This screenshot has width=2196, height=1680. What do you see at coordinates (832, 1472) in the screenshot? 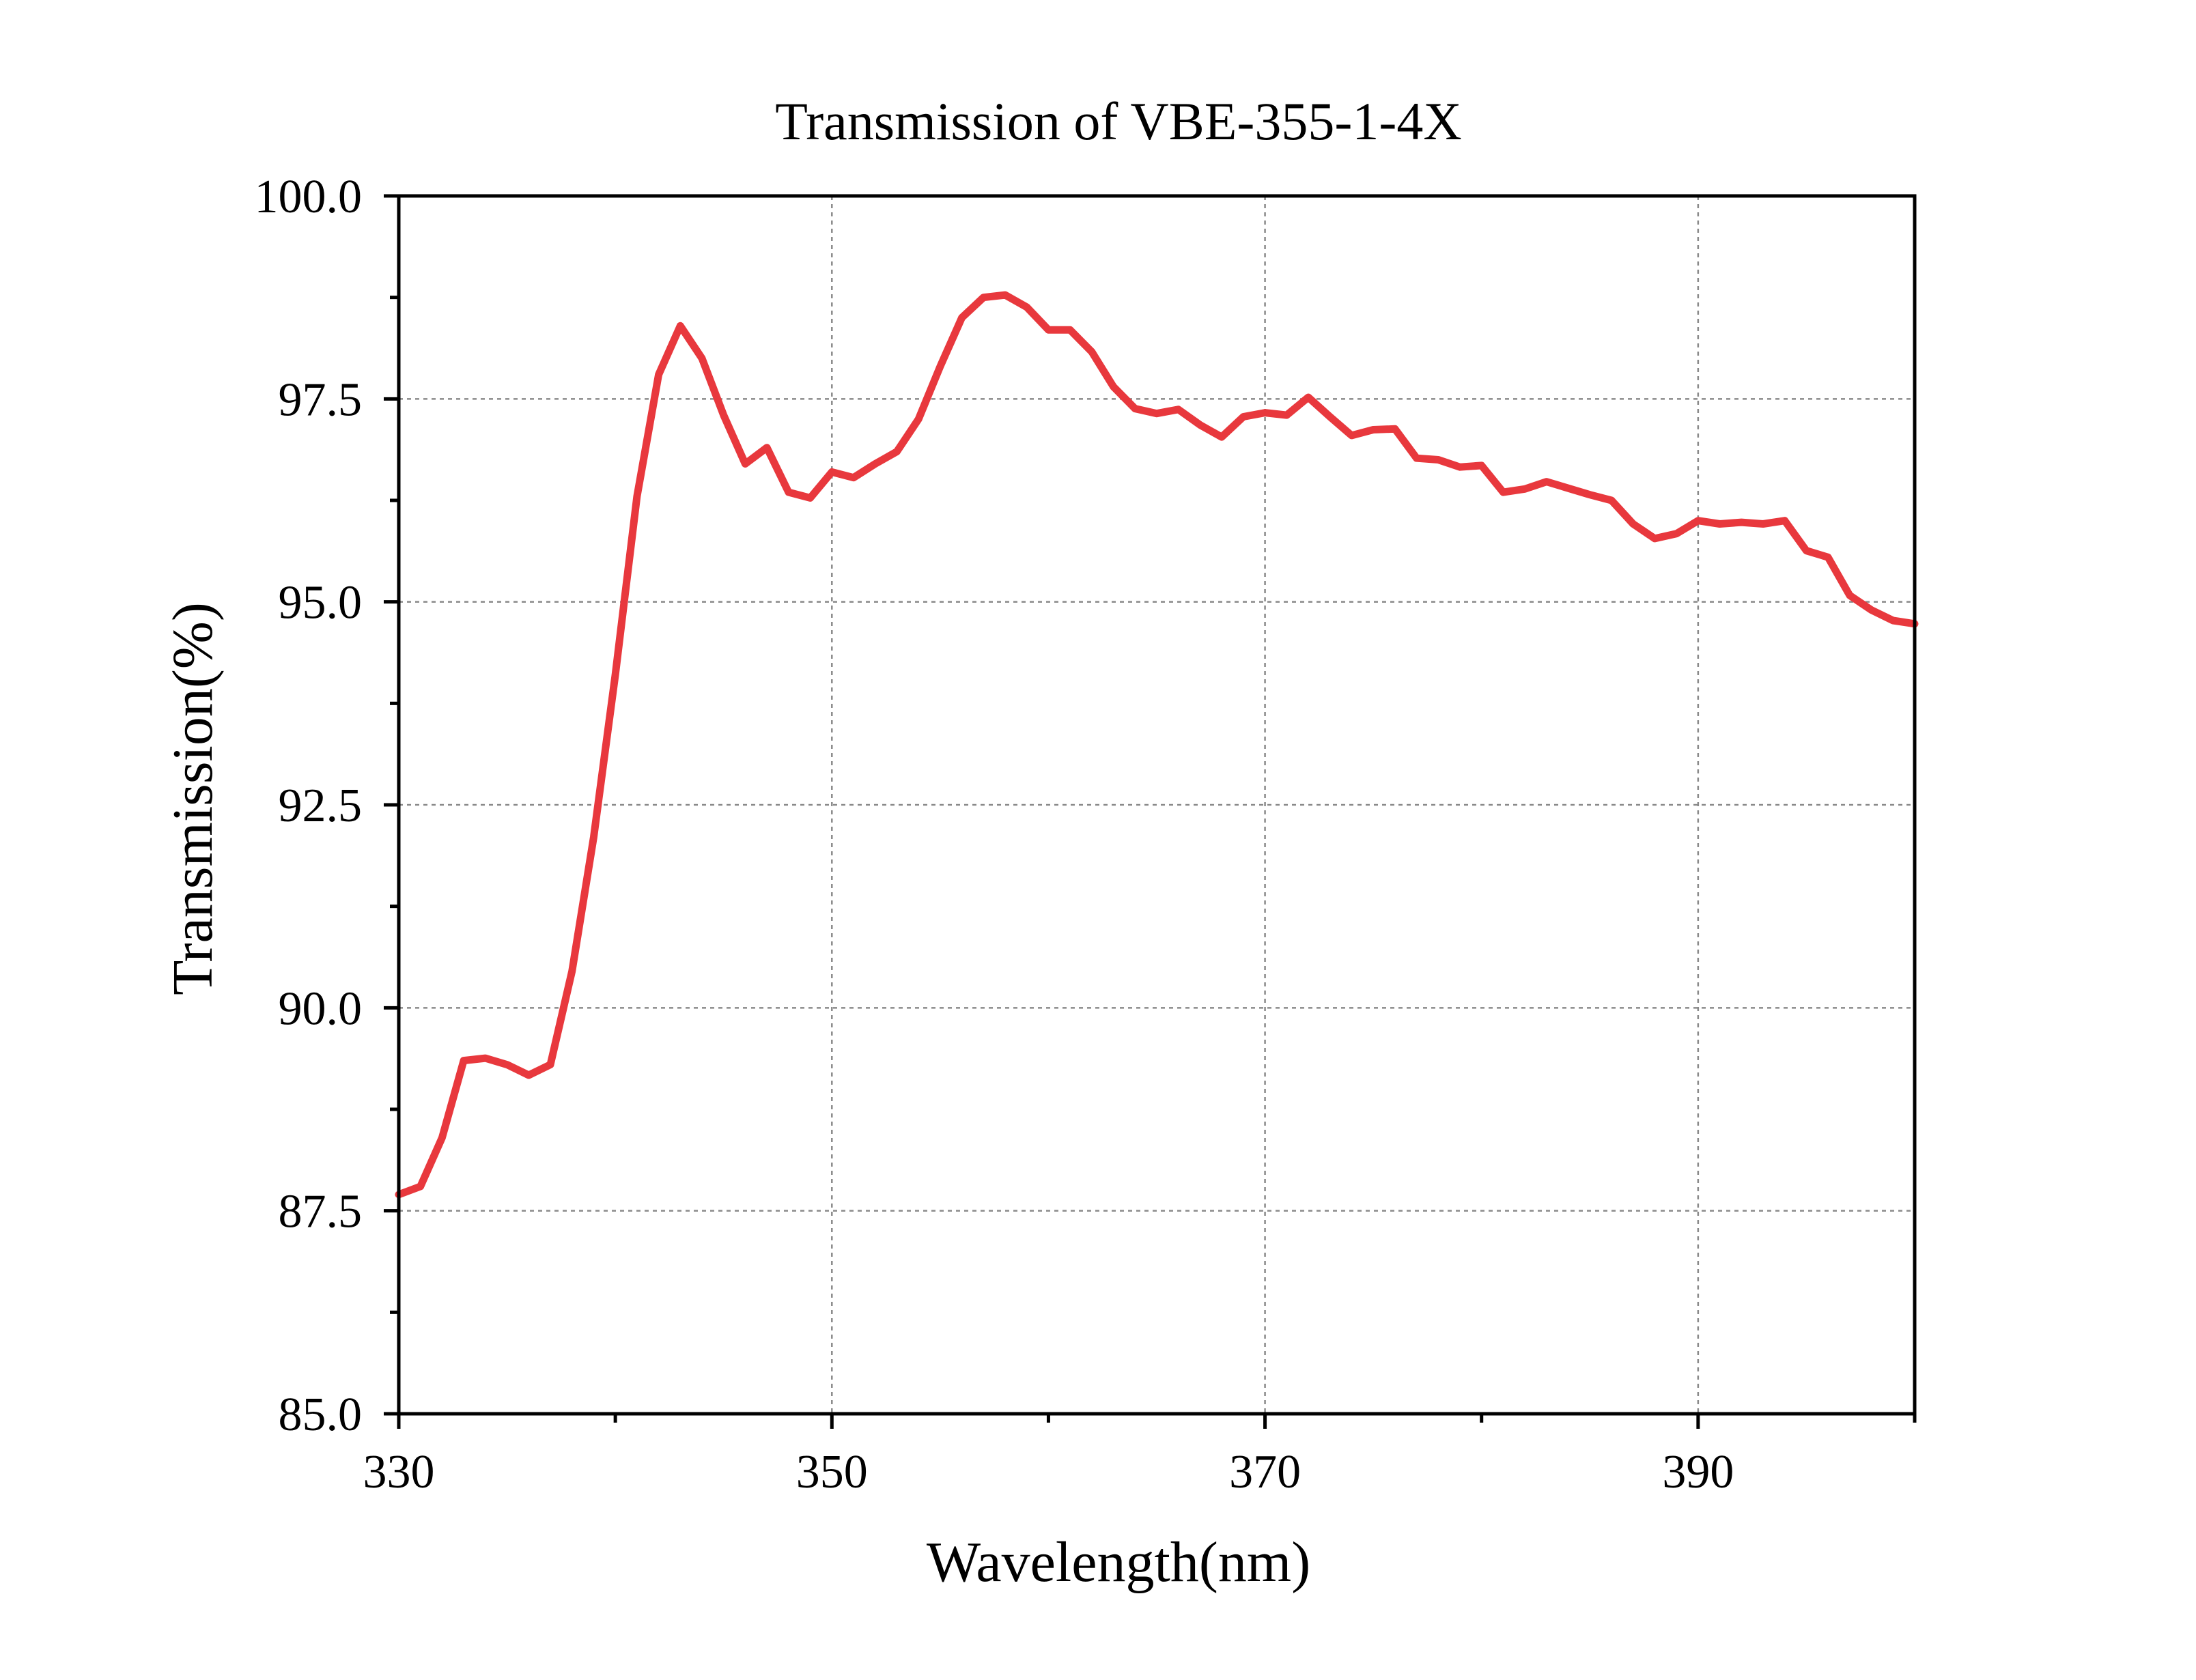
I see `x-tick-label: 350` at bounding box center [832, 1472].